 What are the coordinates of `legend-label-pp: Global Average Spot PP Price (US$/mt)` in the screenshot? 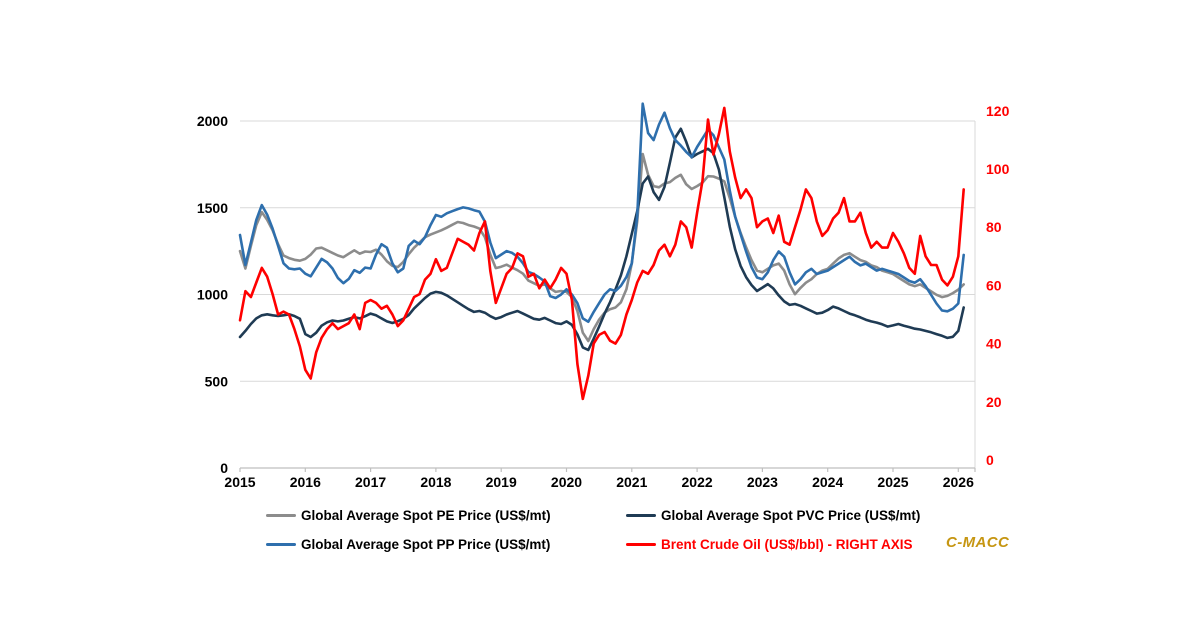 It's located at (426, 544).